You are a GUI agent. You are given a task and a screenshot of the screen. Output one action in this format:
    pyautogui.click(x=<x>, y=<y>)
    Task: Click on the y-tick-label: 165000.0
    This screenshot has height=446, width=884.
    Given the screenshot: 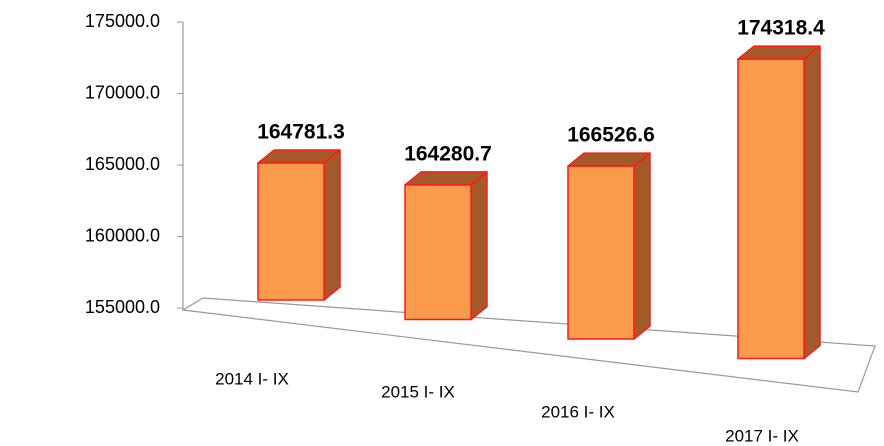 What is the action you would take?
    pyautogui.click(x=122, y=164)
    